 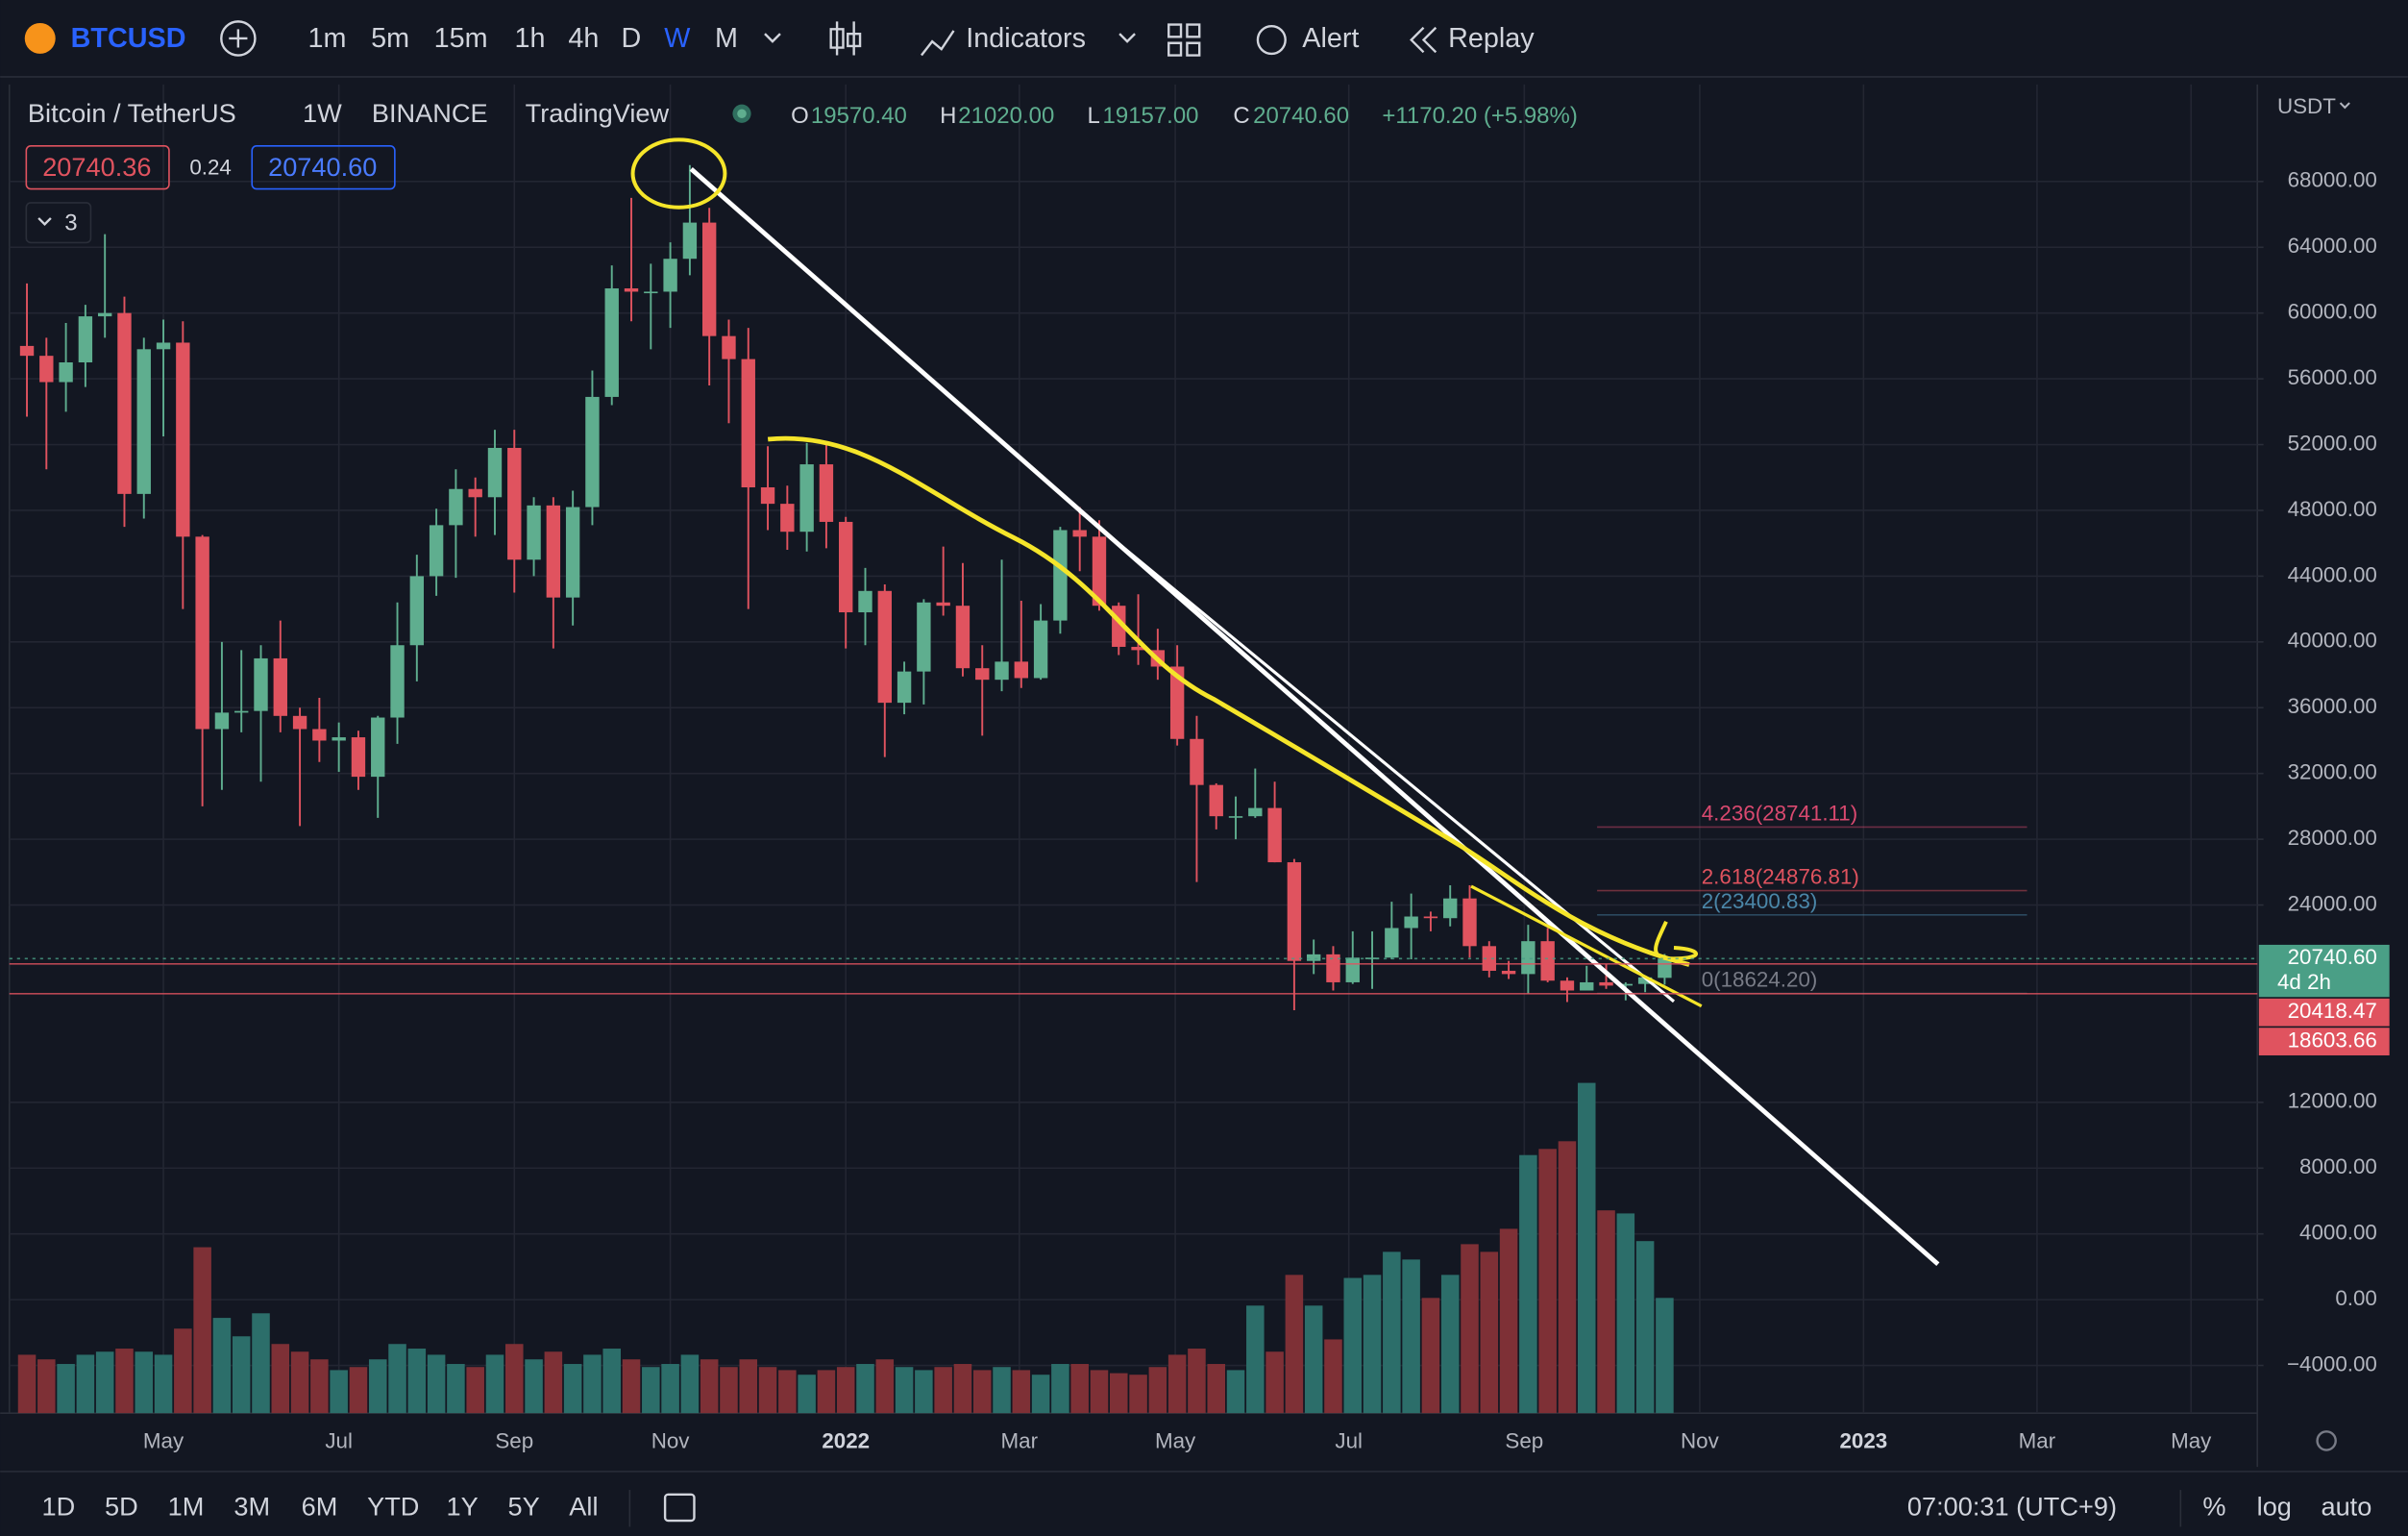 I want to click on interval: 1m, so click(x=327, y=38).